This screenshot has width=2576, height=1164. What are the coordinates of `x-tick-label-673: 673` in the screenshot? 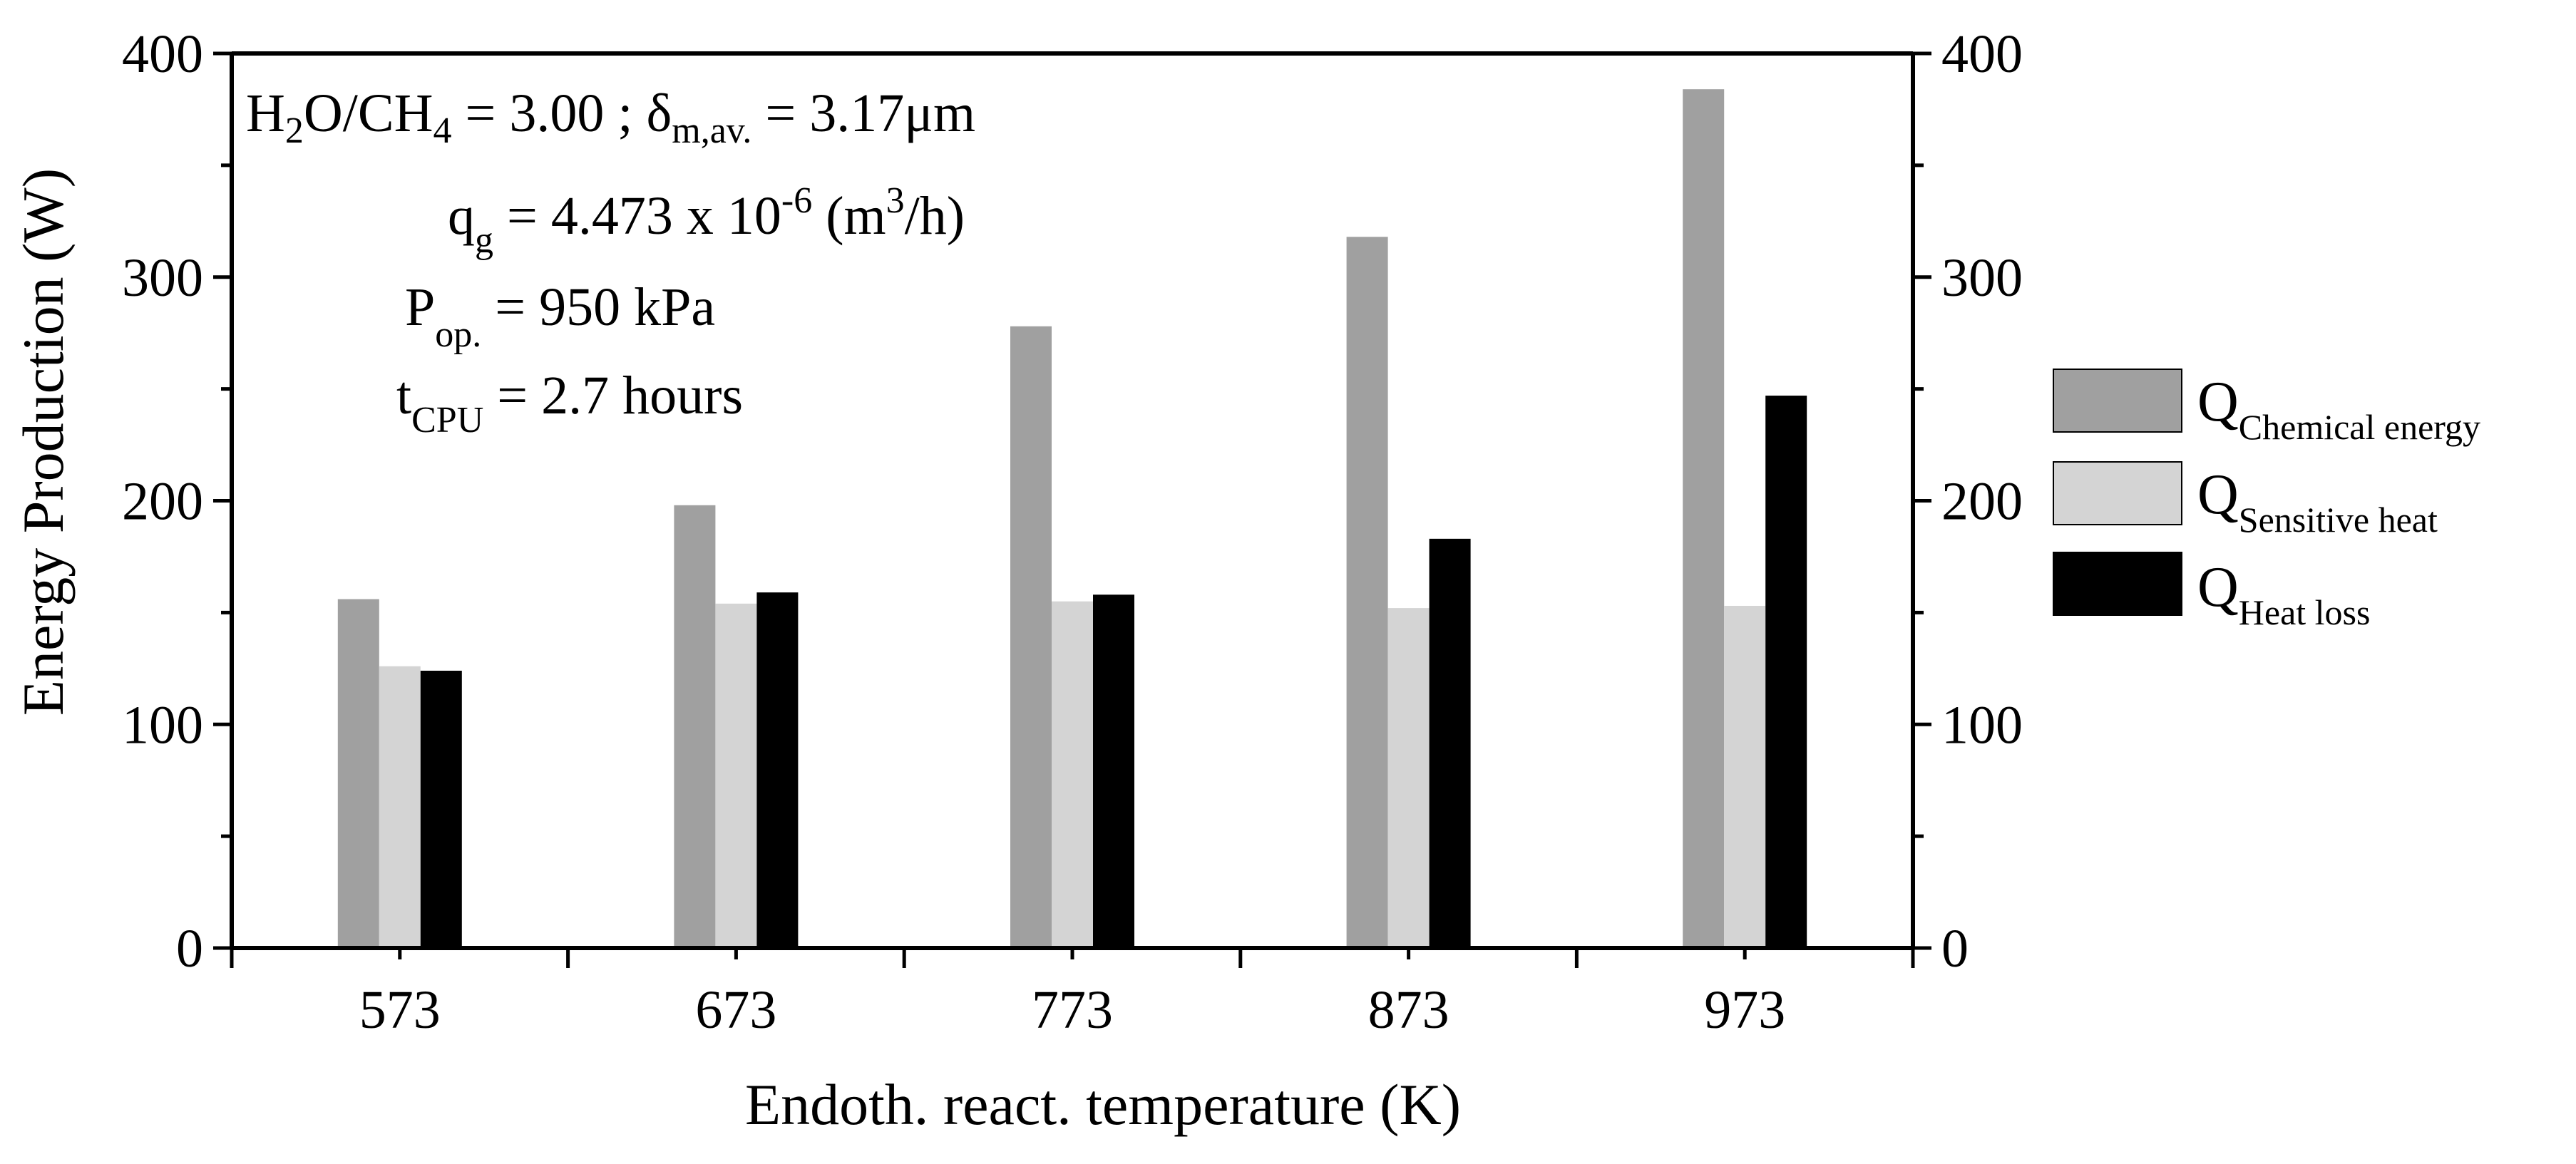 It's located at (735, 1010).